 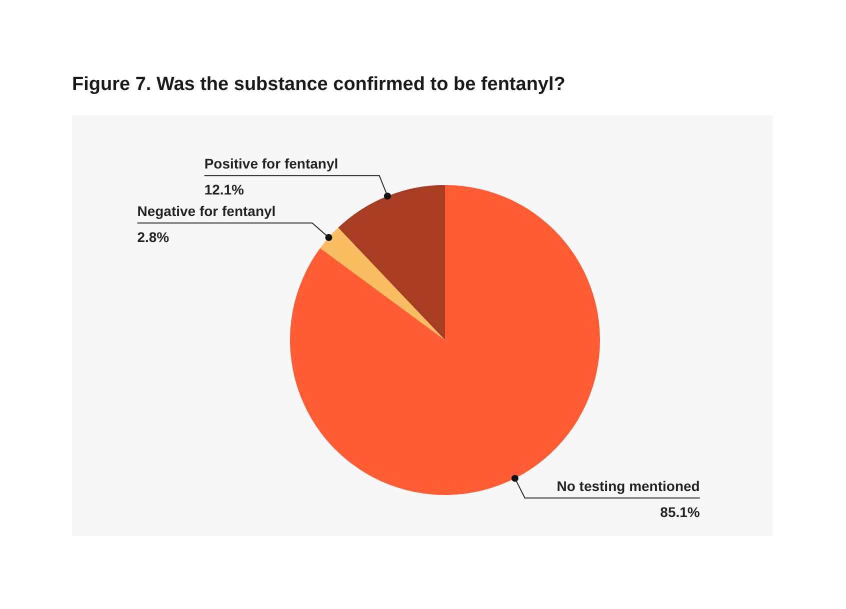 I want to click on chart-title: Figure 7. Was the substance confirmed to be fentanyl?, so click(x=319, y=85).